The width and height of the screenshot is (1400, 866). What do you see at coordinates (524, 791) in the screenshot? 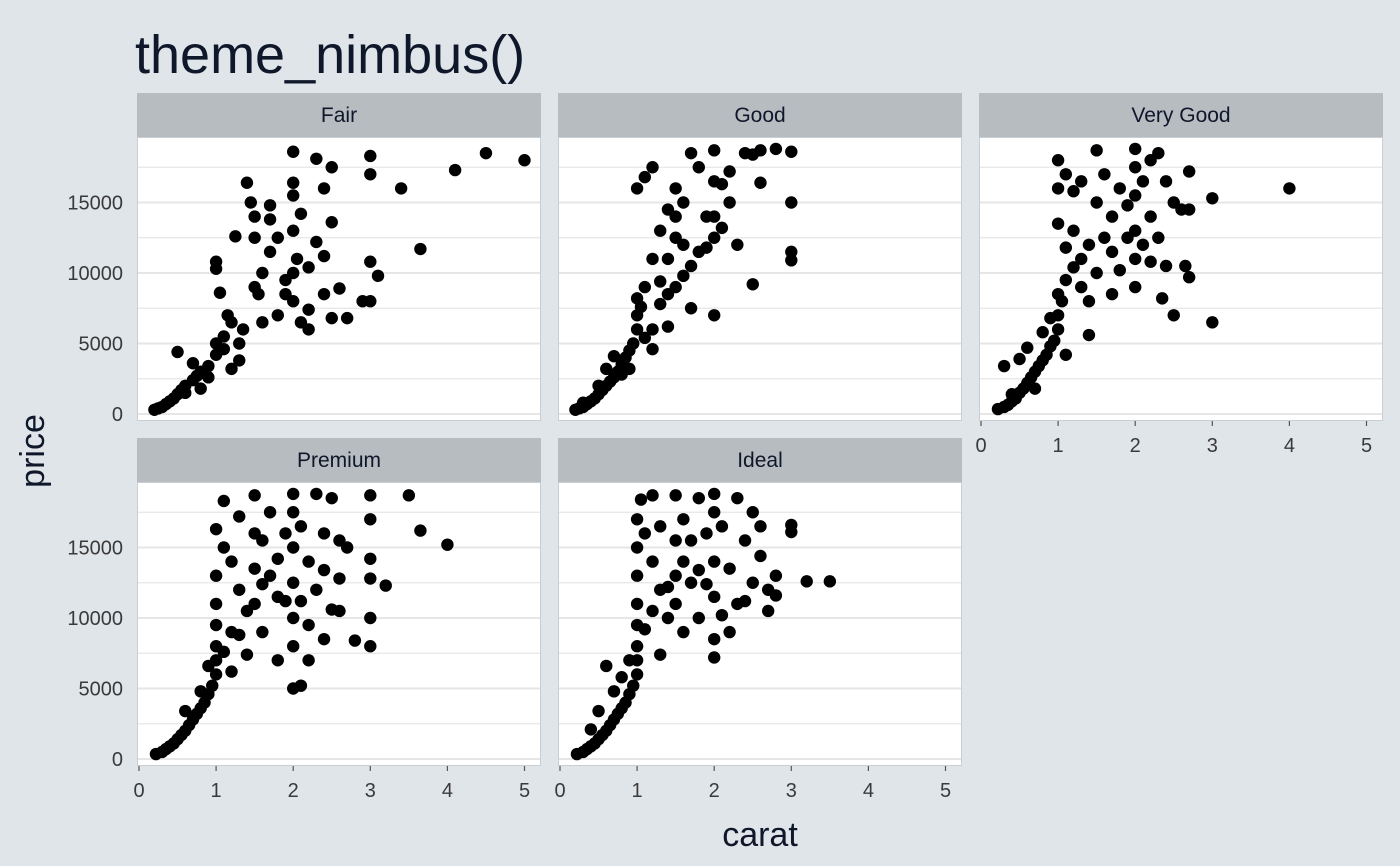
I see `x-tick-label: 5` at bounding box center [524, 791].